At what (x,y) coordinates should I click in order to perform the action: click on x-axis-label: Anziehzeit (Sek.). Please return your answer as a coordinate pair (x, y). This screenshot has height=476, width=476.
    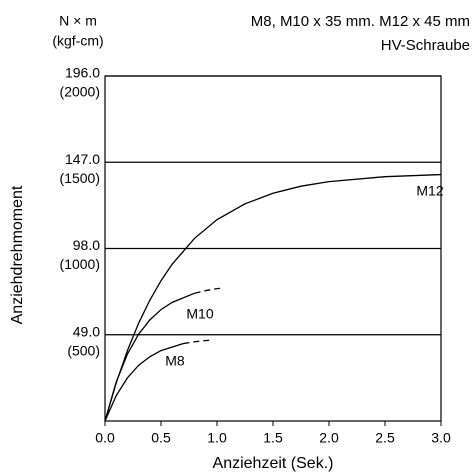
    Looking at the image, I should click on (273, 463).